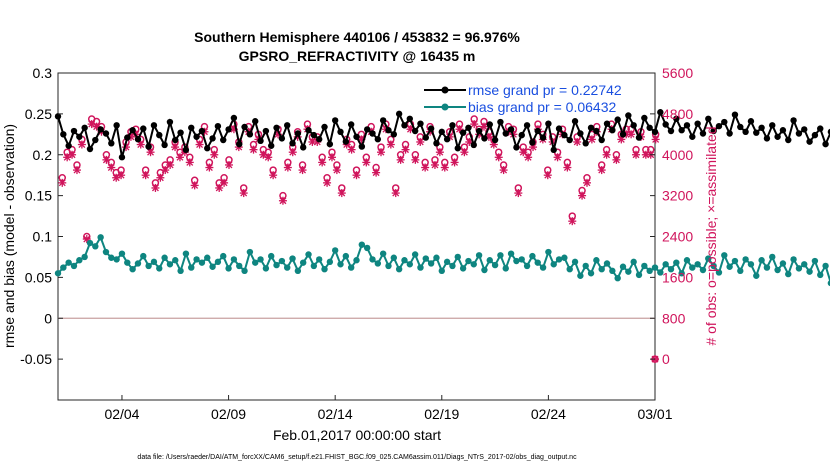 This screenshot has height=470, width=830. I want to click on y2-tick-label: 0, so click(666, 359).